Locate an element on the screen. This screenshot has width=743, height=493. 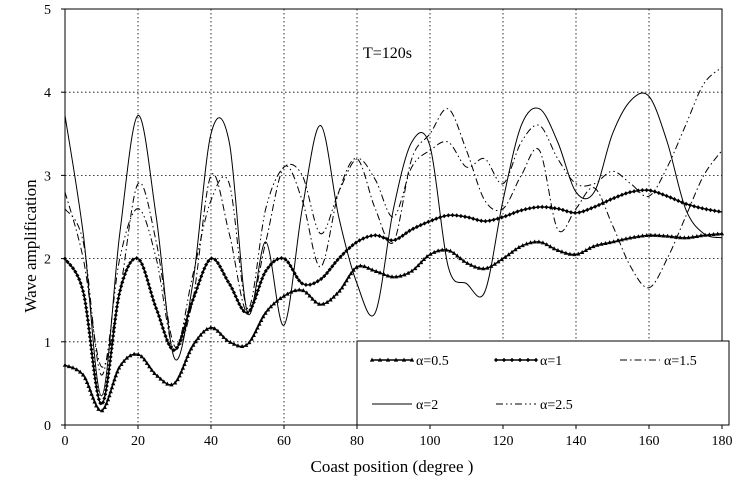
x-tick-label: 40 is located at coordinates (211, 441).